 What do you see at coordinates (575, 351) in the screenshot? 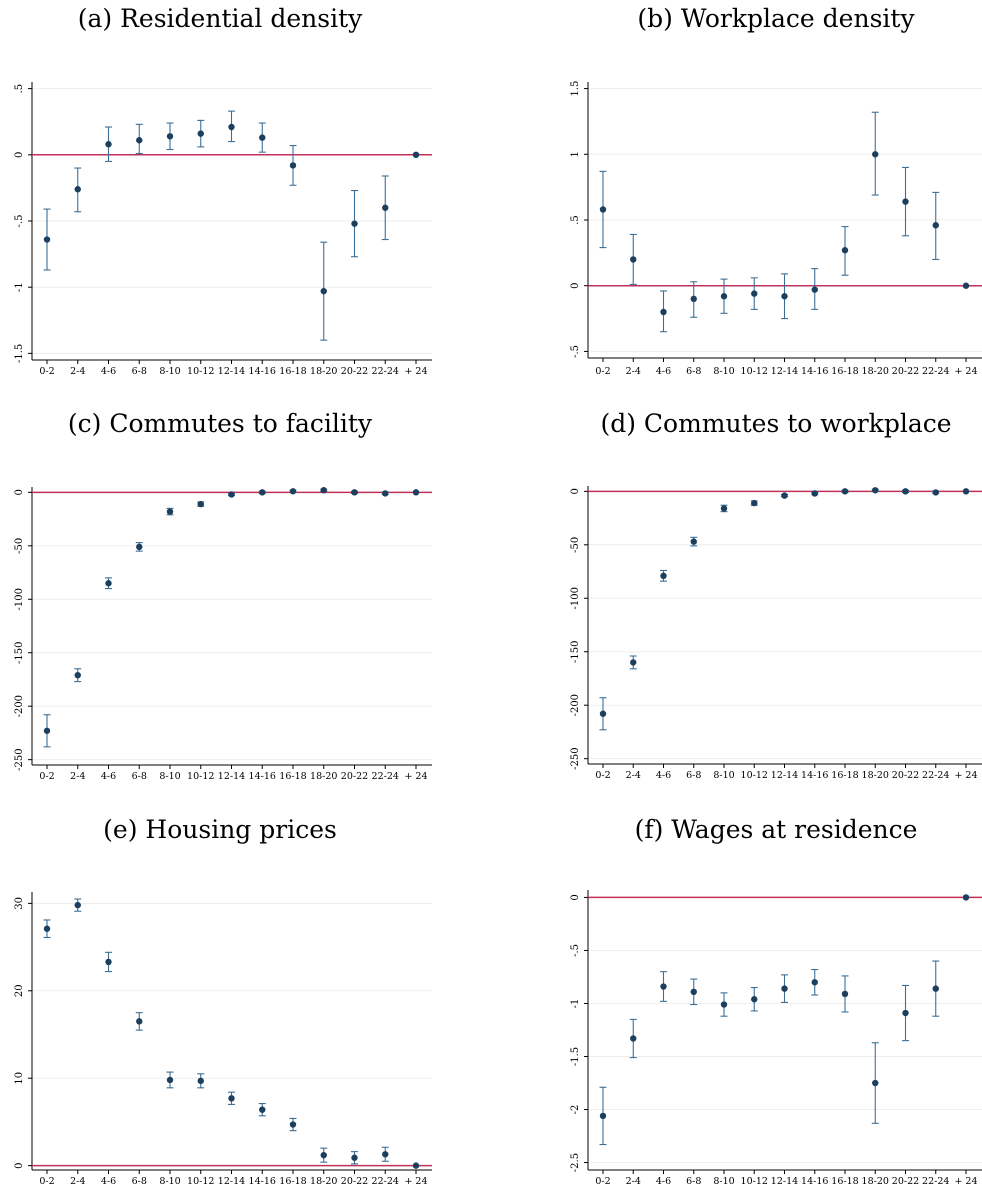
I see `y-tick-label: -.5` at bounding box center [575, 351].